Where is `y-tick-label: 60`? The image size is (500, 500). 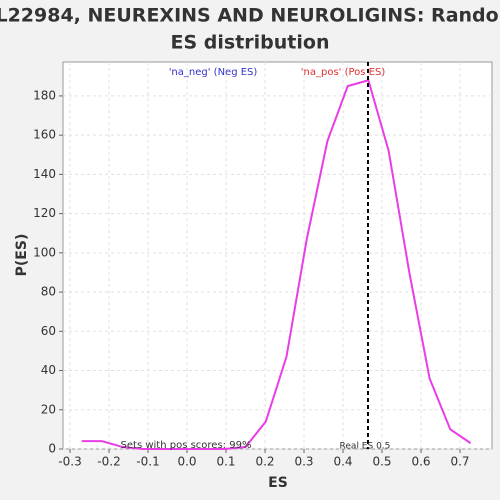 y-tick-label: 60 is located at coordinates (48, 331).